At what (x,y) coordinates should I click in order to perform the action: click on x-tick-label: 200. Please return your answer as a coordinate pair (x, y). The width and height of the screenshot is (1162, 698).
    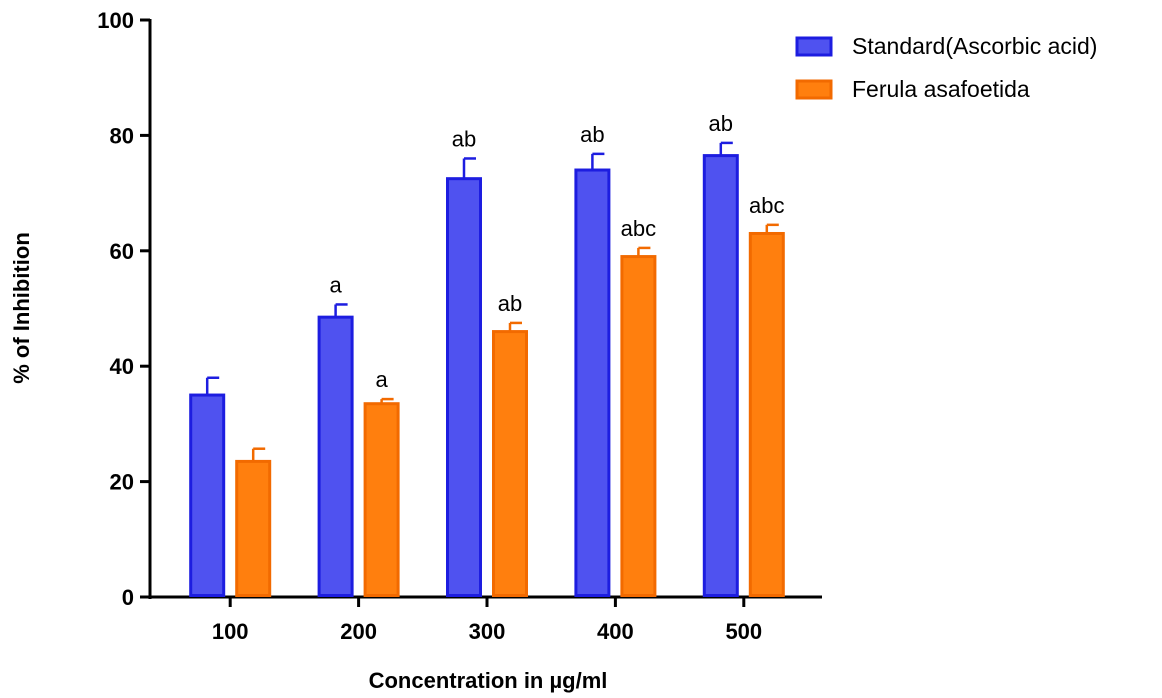
    Looking at the image, I should click on (358, 631).